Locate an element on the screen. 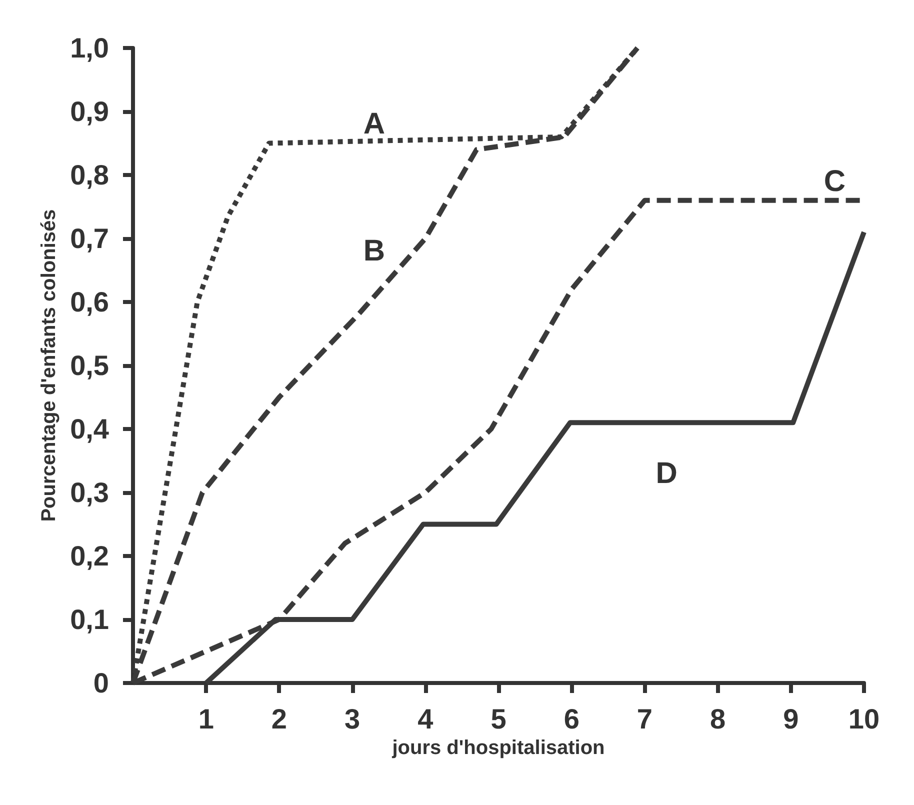  x-tick-label: 3 is located at coordinates (352, 719).